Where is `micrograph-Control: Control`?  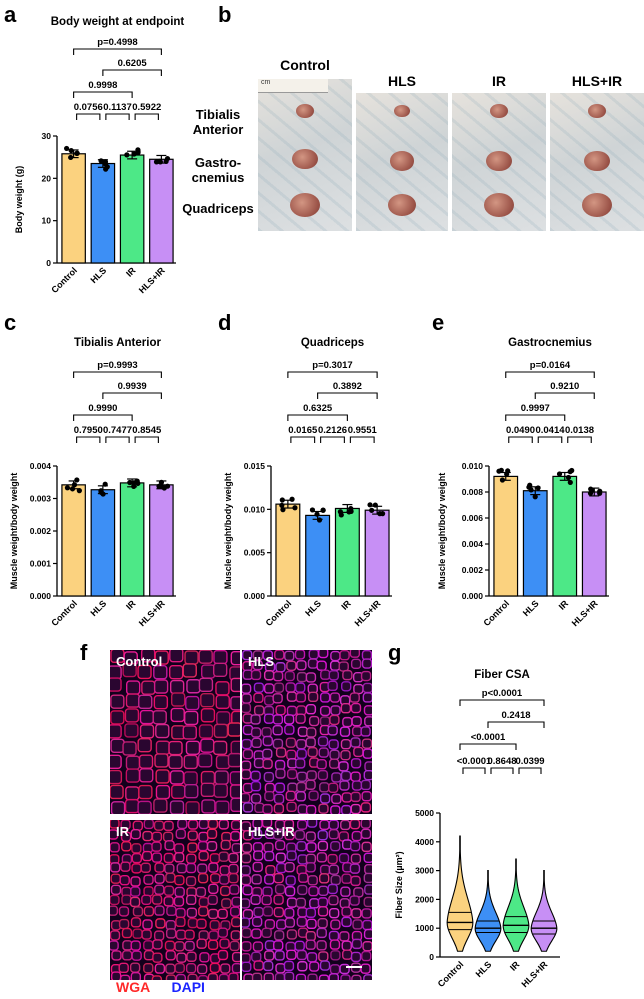
micrograph-Control: Control is located at coordinates (175, 732).